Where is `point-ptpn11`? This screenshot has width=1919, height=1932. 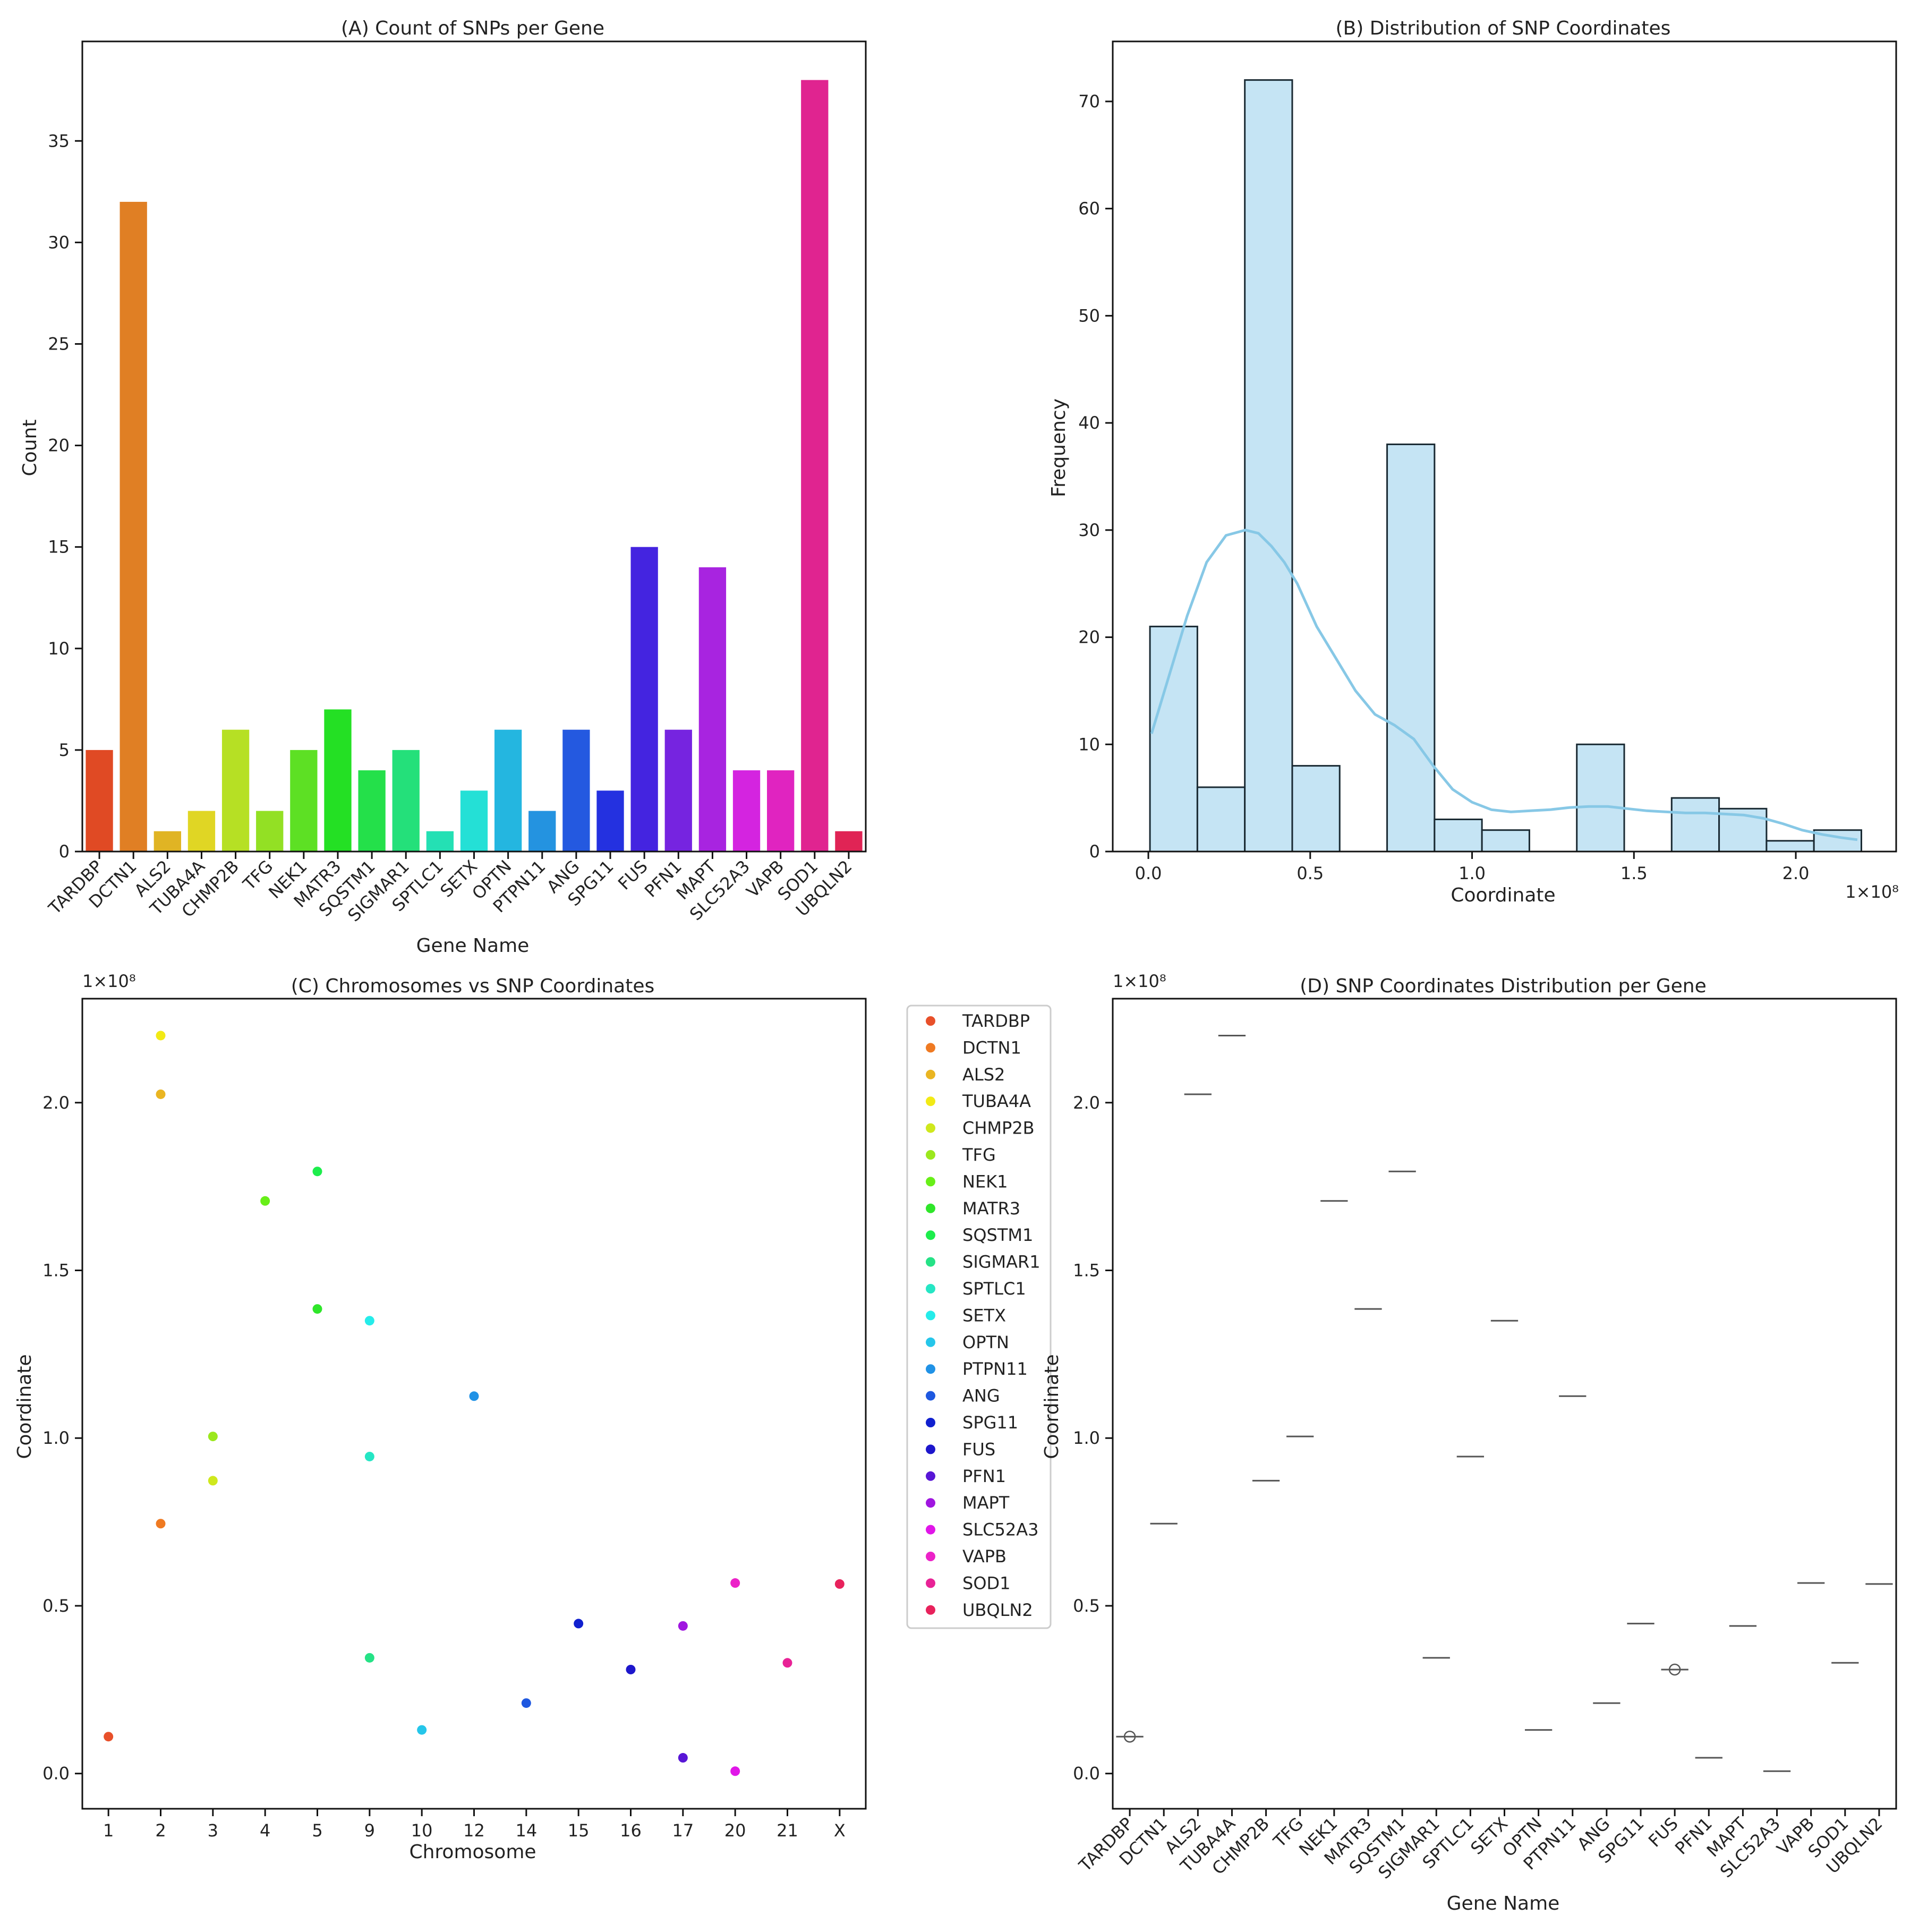 point-ptpn11 is located at coordinates (474, 1396).